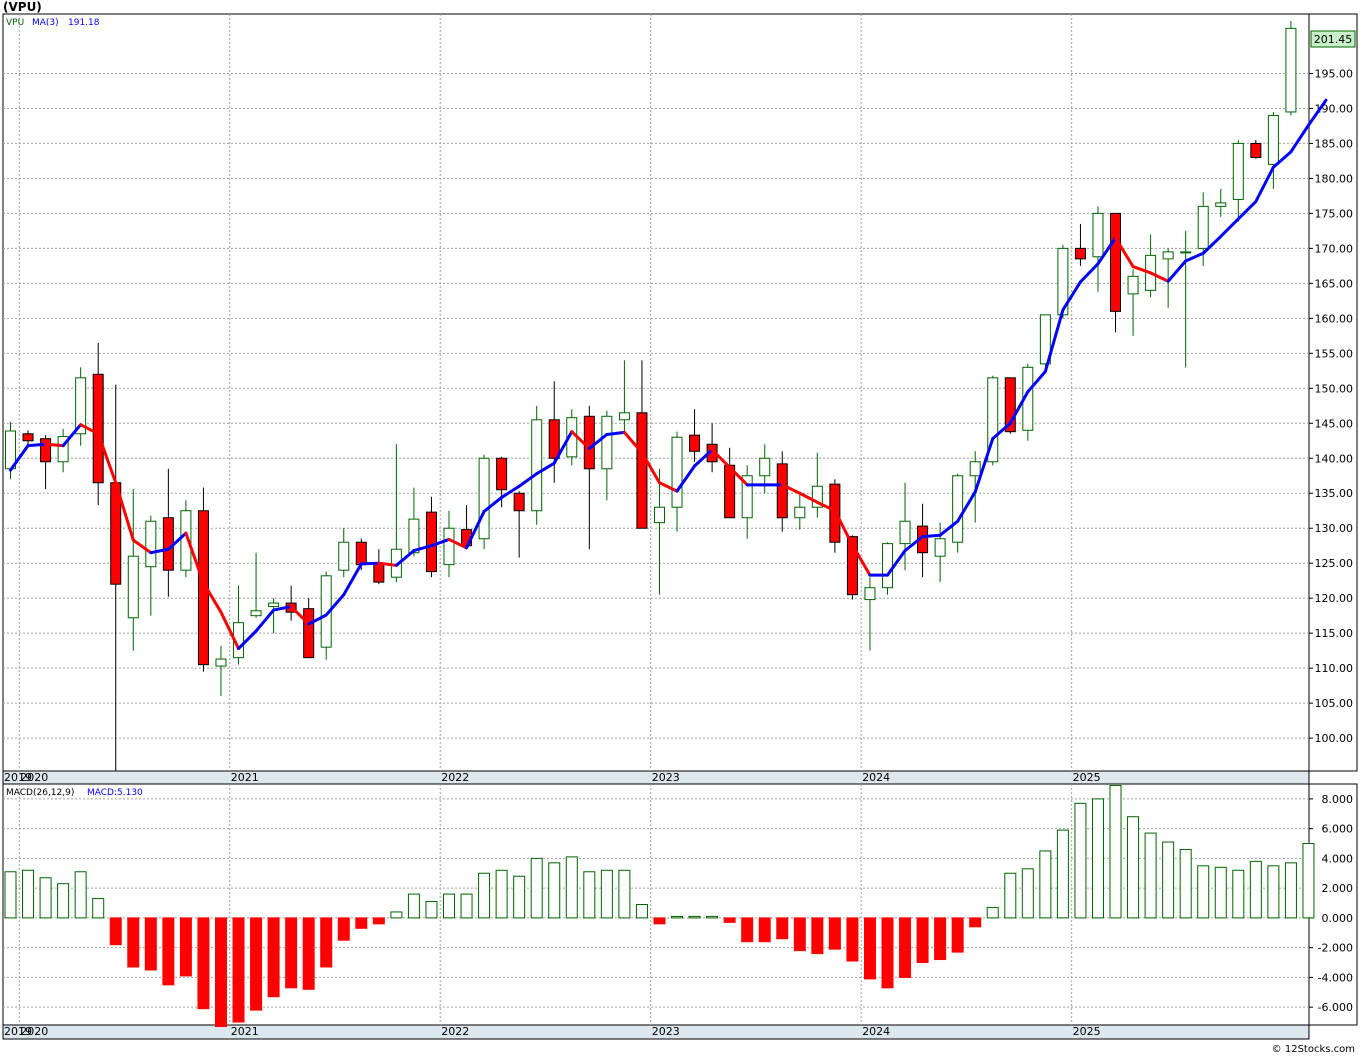 Image resolution: width=1360 pixels, height=1056 pixels. Describe the element at coordinates (1334, 493) in the screenshot. I see `price-tick-label: 135.00` at that location.